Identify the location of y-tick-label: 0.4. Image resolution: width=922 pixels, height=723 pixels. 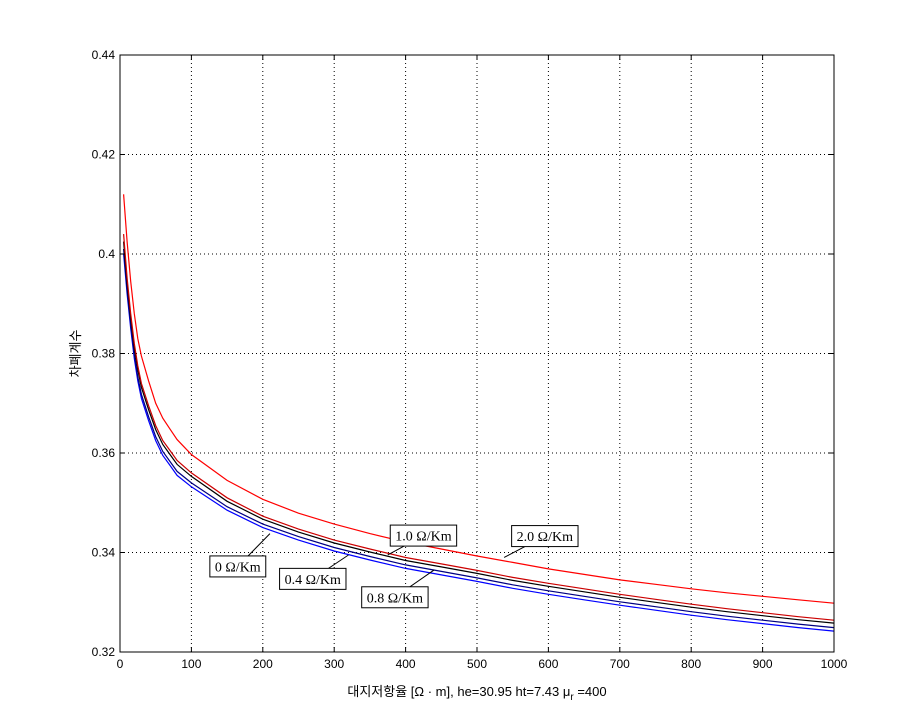
(106, 254).